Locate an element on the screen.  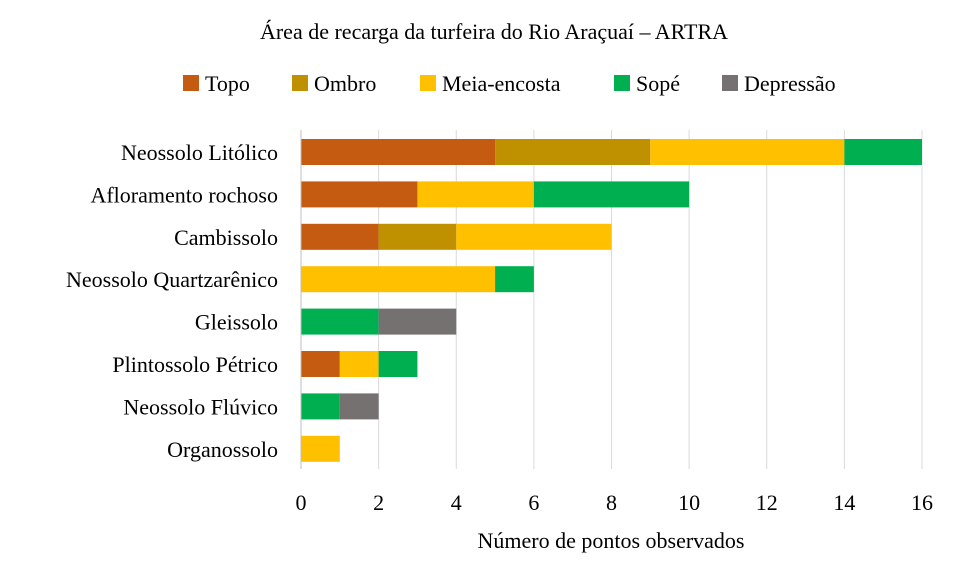
bar-neossolo-litolico-topo is located at coordinates (398, 152).